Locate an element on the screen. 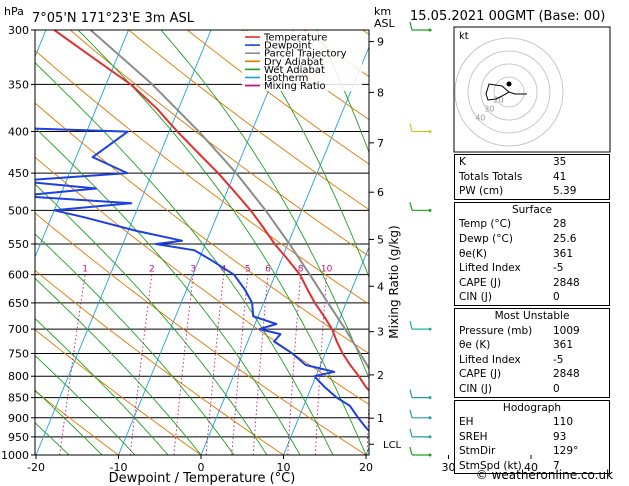  pressure-tick-label: 650 is located at coordinates (18, 303).